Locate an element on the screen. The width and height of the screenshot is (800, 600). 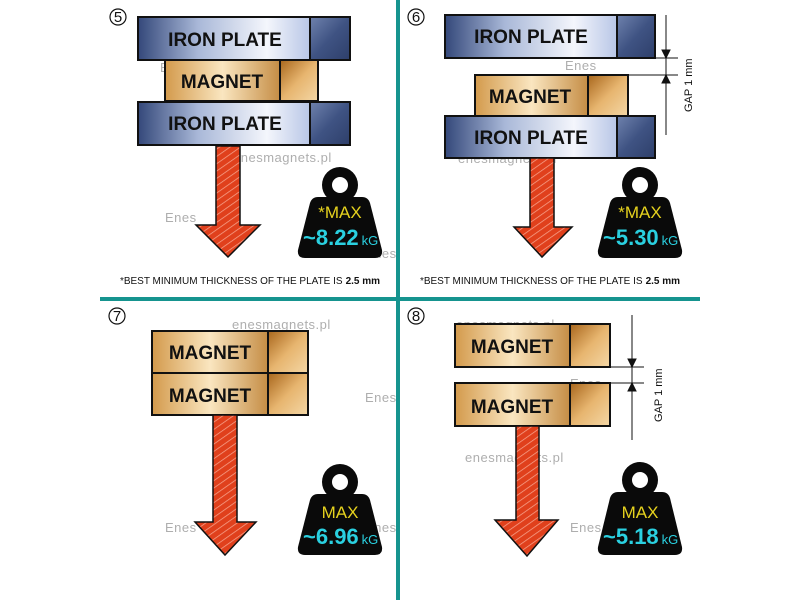
panel-7: 7 MAGNET MAGNET MAX ~6.96 kG is located at coordinates (245, 432).